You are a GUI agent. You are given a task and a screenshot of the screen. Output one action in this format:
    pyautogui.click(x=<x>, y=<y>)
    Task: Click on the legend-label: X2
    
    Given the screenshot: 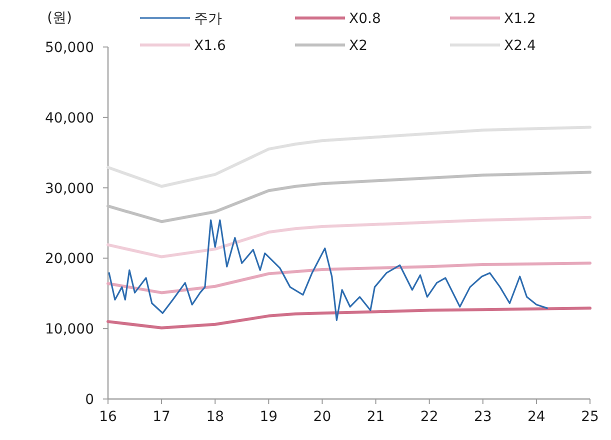 What is the action you would take?
    pyautogui.click(x=358, y=46)
    